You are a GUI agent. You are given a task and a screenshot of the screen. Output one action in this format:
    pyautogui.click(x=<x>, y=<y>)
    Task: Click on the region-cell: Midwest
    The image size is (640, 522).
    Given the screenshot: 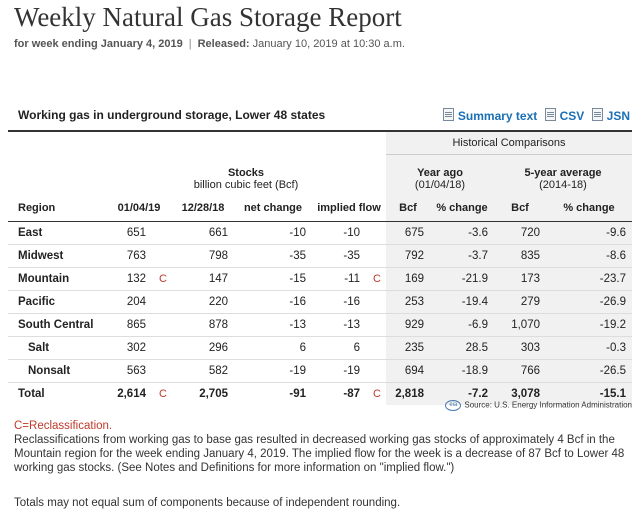 What is the action you would take?
    pyautogui.click(x=57, y=256)
    